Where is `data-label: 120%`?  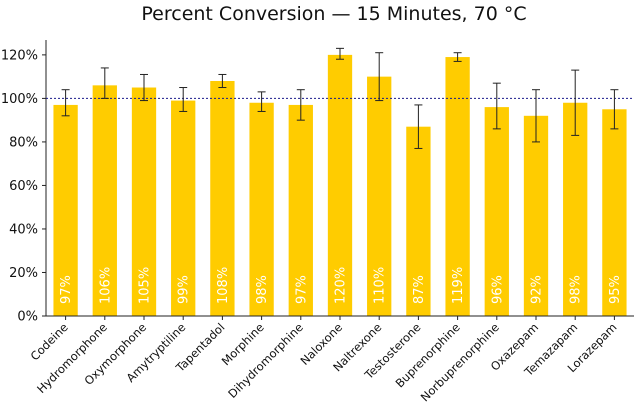
data-label: 120% is located at coordinates (341, 285).